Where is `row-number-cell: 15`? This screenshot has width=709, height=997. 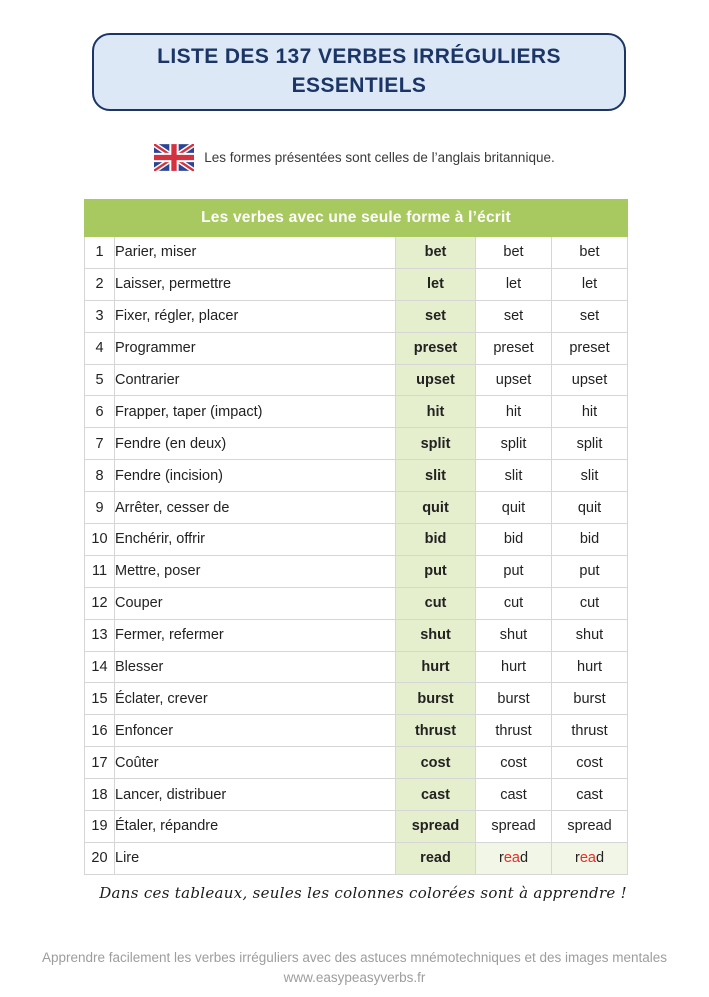
row-number-cell: 15 is located at coordinates (99, 699).